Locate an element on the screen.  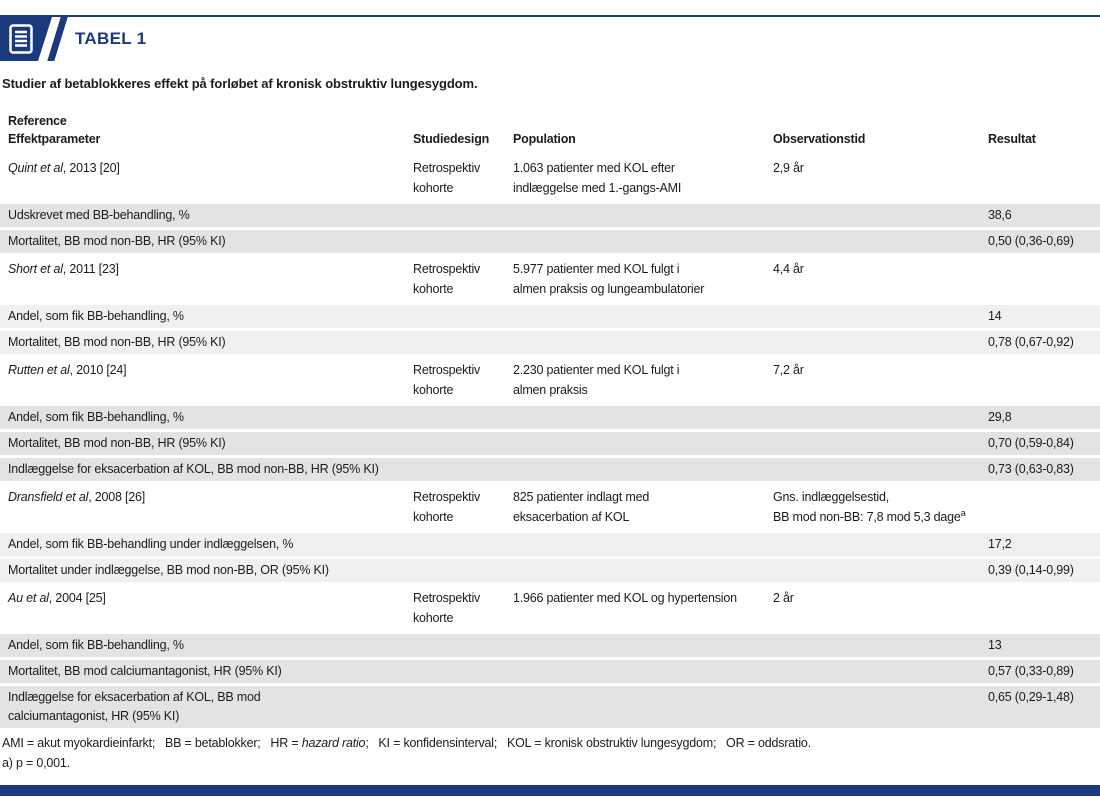
badge-accent-stripe is located at coordinates (57, 39).